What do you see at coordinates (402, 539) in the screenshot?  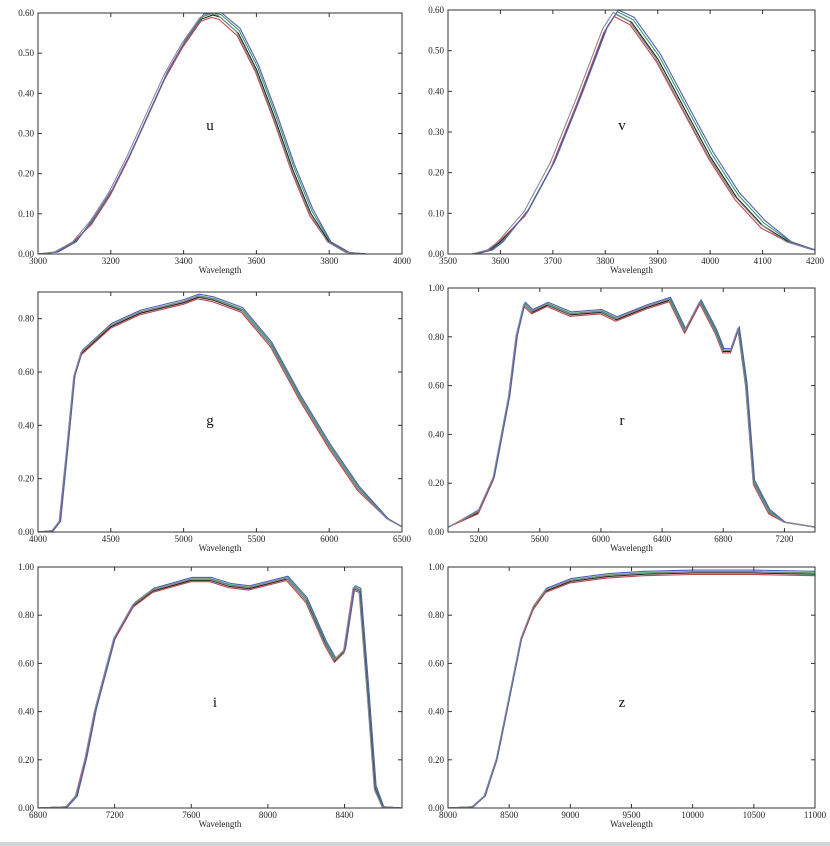 I see `xtick-label: 6500` at bounding box center [402, 539].